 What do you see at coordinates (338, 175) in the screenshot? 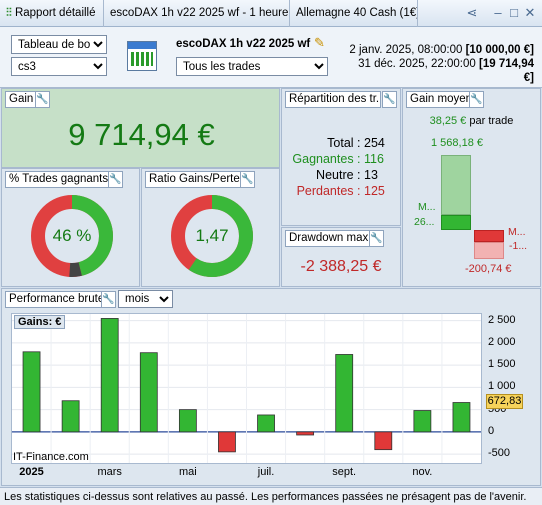
I see `neutral-label: Neutre :` at bounding box center [338, 175].